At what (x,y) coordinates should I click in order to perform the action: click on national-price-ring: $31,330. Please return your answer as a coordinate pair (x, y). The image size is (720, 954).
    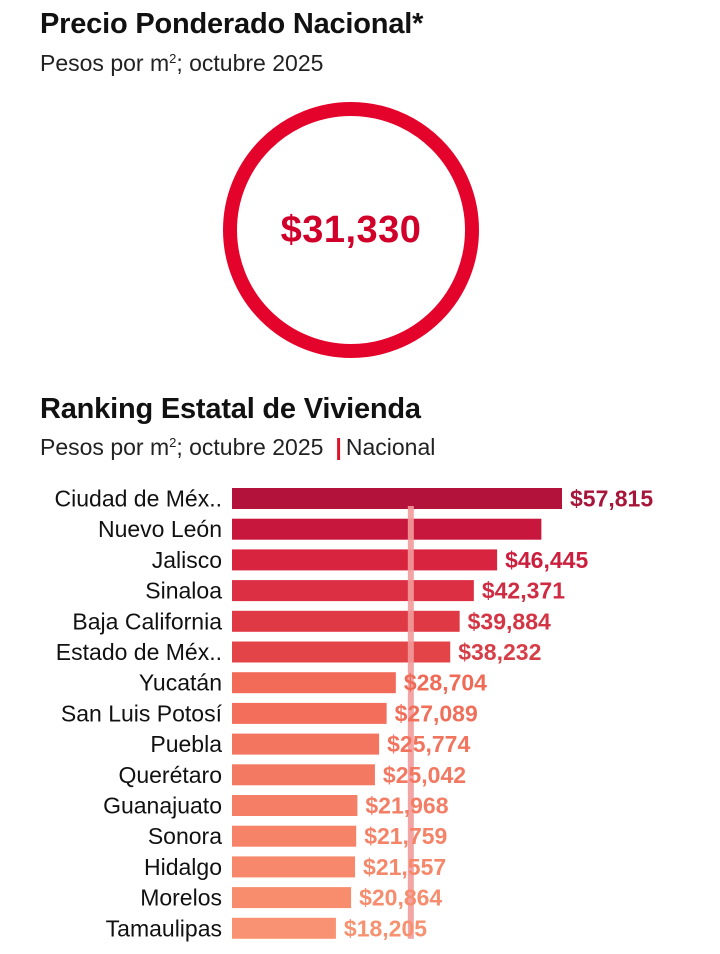
    Looking at the image, I should click on (351, 230).